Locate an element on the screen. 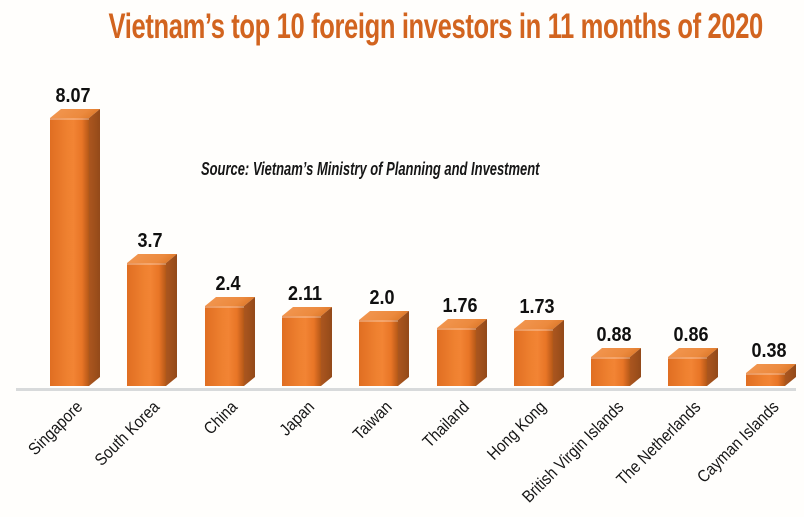 This screenshot has height=517, width=804. bar-category-label: China is located at coordinates (221, 418).